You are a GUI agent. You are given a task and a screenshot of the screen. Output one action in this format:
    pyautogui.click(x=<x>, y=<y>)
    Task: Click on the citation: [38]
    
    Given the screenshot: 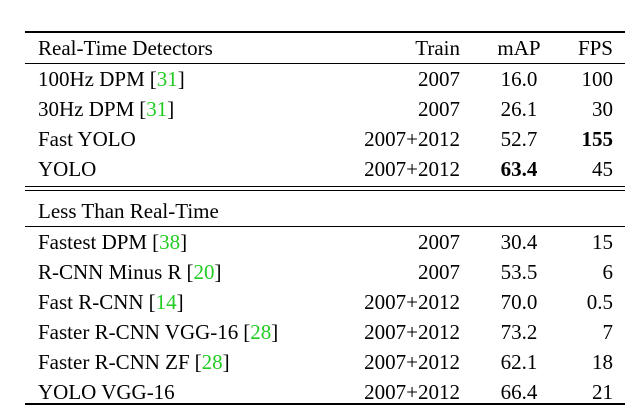 What is the action you would take?
    pyautogui.click(x=169, y=242)
    